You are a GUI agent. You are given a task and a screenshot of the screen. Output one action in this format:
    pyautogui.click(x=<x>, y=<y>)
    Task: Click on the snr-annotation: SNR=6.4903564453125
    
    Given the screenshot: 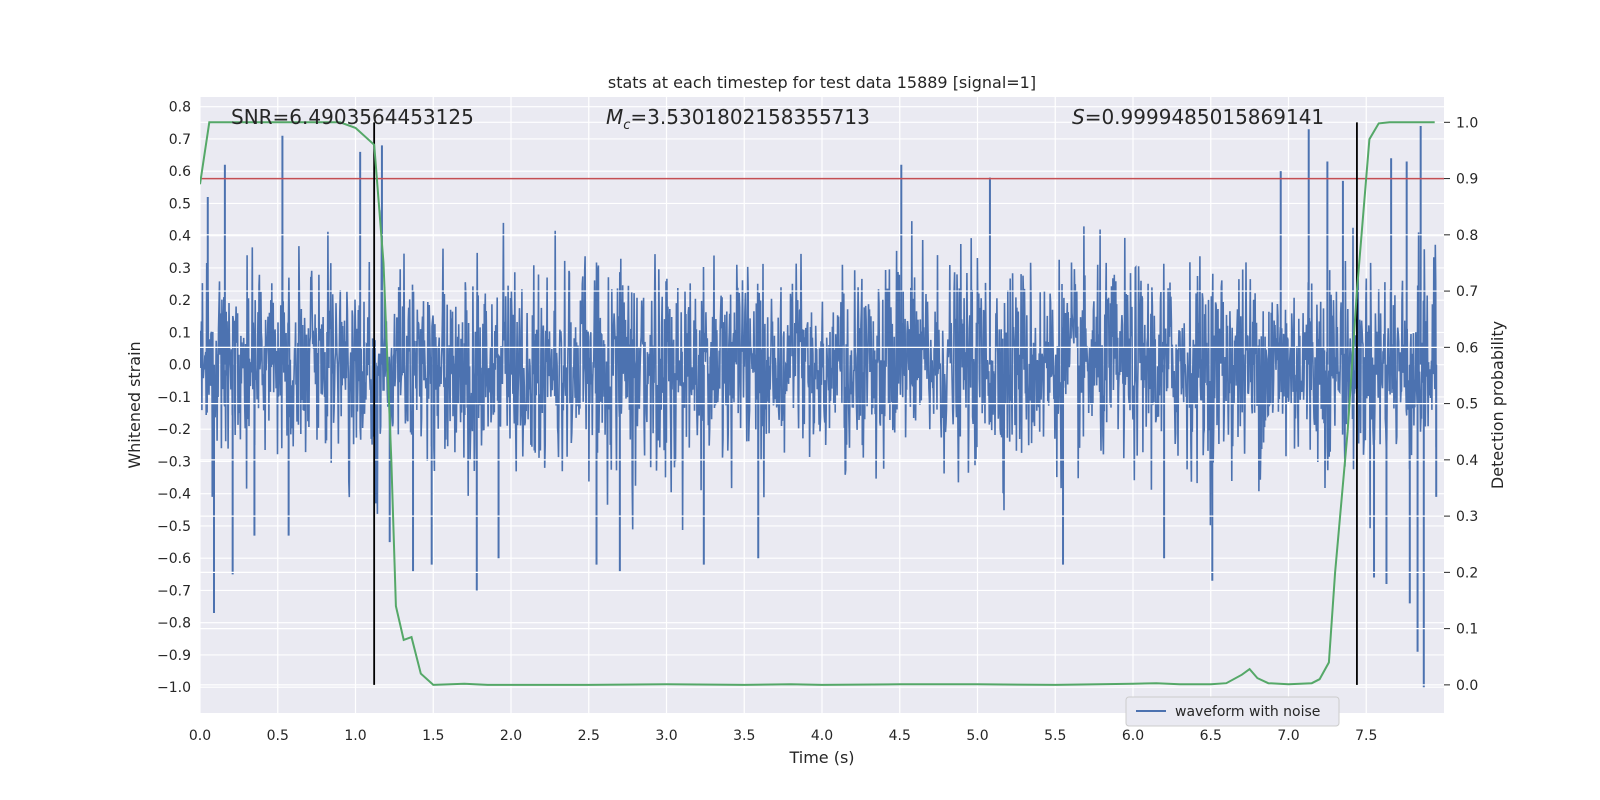 What is the action you would take?
    pyautogui.click(x=352, y=117)
    